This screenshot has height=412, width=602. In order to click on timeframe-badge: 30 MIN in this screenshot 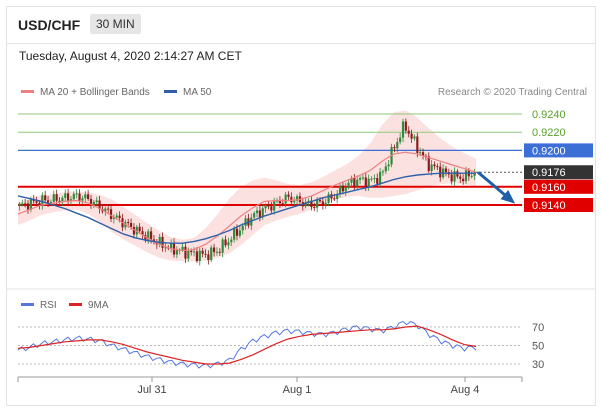, I will do `click(115, 24)`.